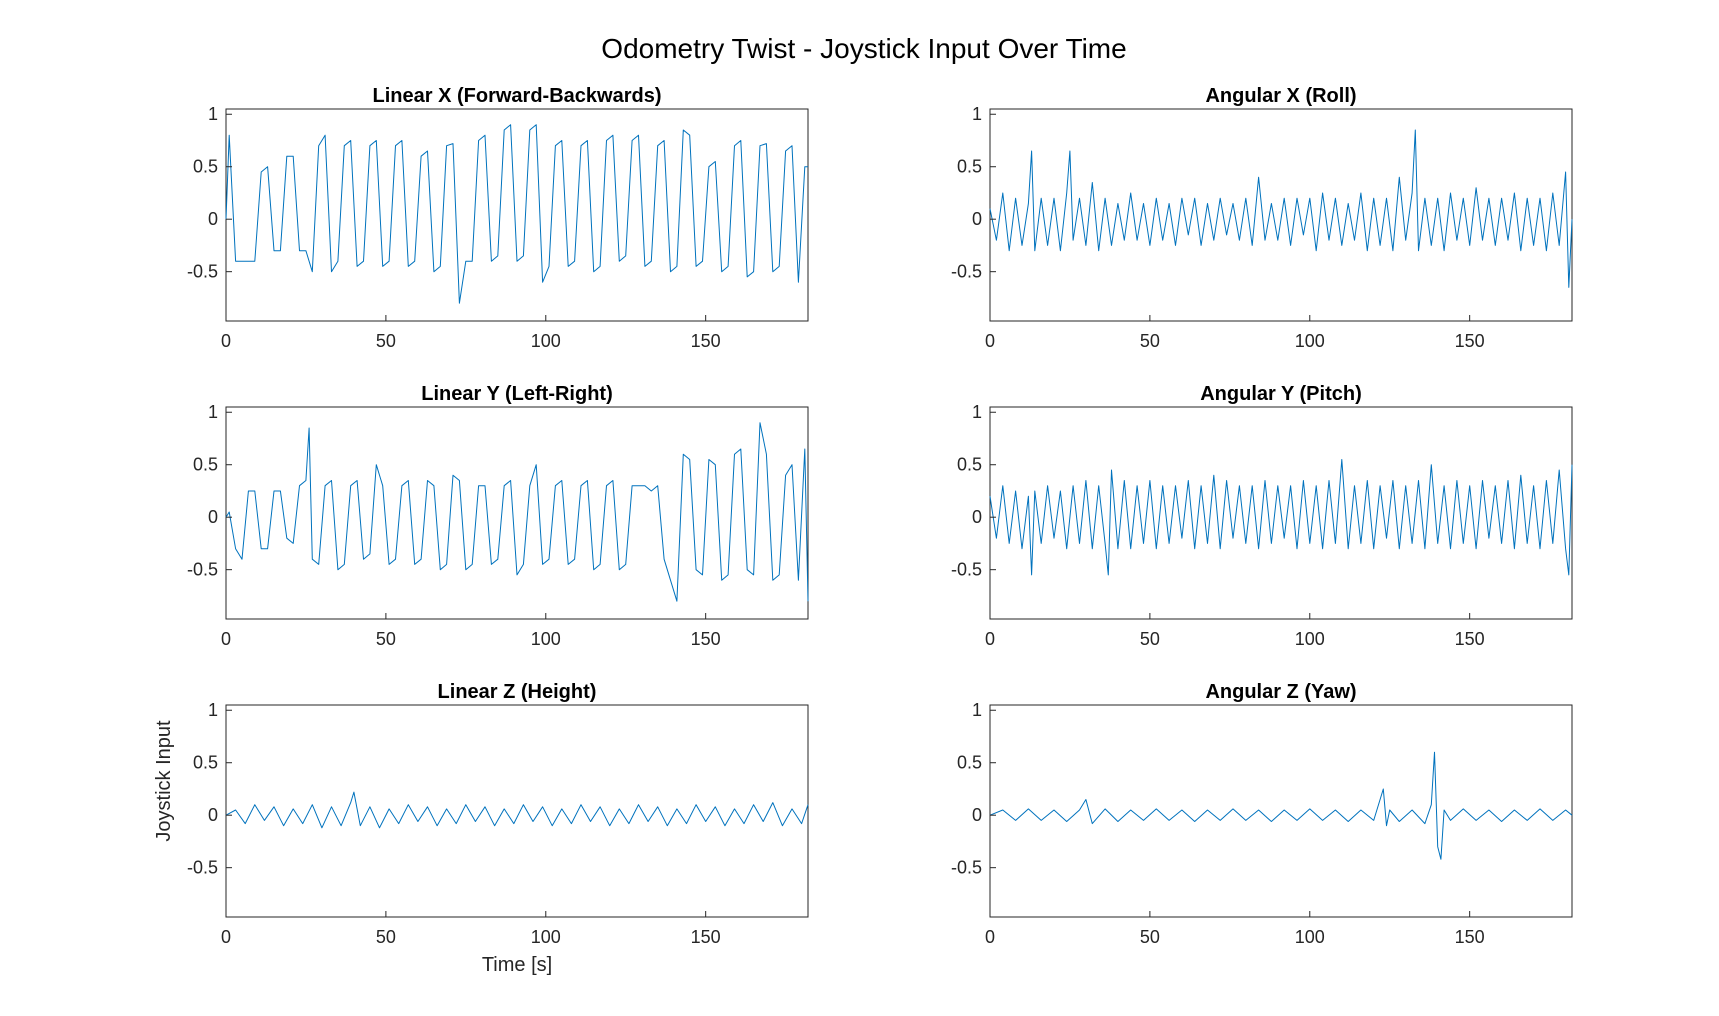 This screenshot has height=1016, width=1719. Describe the element at coordinates (1281, 394) in the screenshot. I see `subplot-title-angular-y: Angular Y (Pitch)` at that location.